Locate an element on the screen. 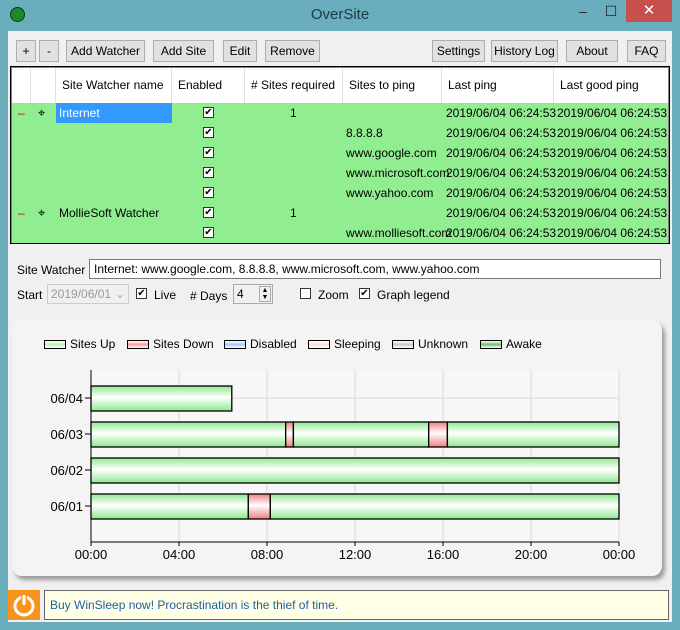 This screenshot has width=680, height=630. globe-icon is located at coordinates (17, 14).